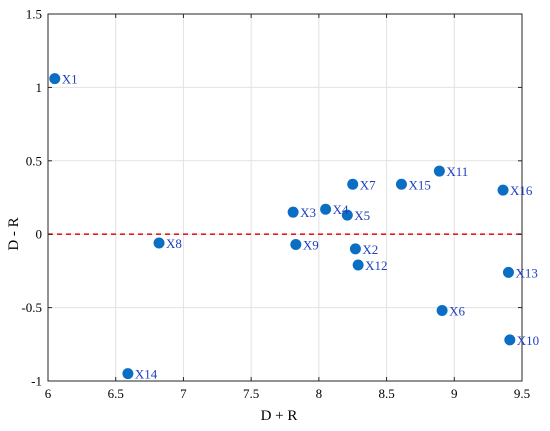  What do you see at coordinates (454, 393) in the screenshot?
I see `x-tick-label: 9` at bounding box center [454, 393].